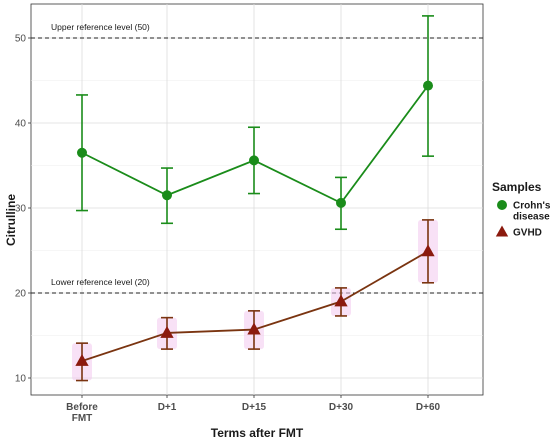 The image size is (550, 445). What do you see at coordinates (502, 205) in the screenshot?
I see `legend-circle-icon` at bounding box center [502, 205].